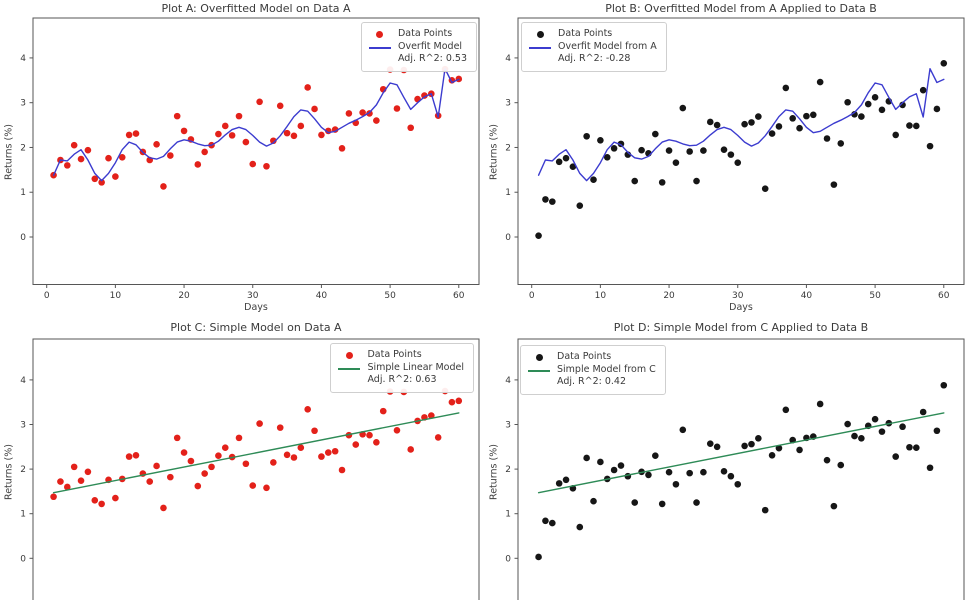  What do you see at coordinates (592, 382) in the screenshot?
I see `legend-sublabel: Adj. R^2: 0.42` at bounding box center [592, 382].